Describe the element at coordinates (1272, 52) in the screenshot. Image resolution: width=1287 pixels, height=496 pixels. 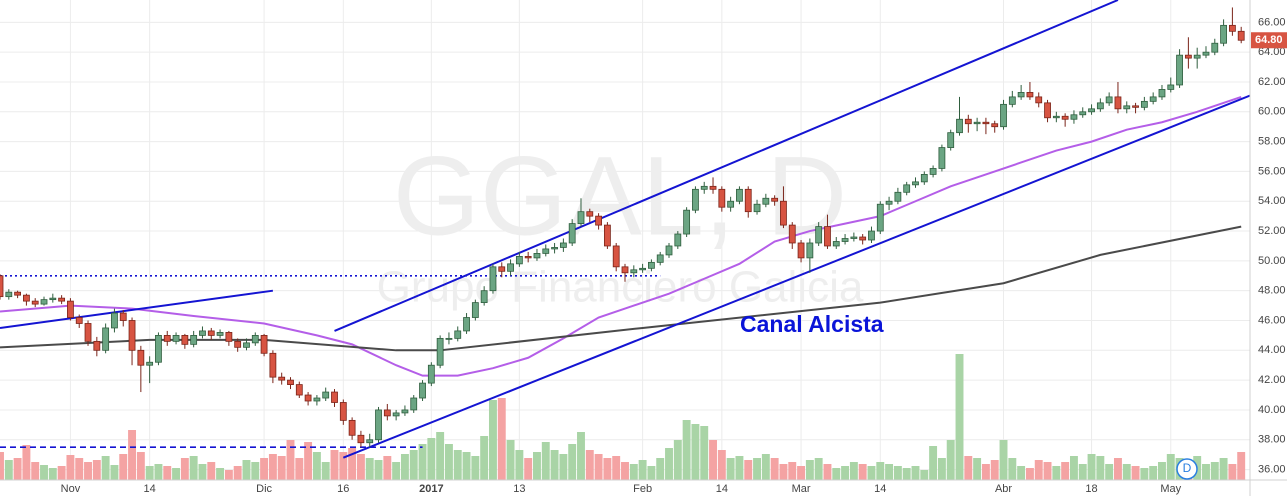
I see `y-tick-label: 64.00` at that location.